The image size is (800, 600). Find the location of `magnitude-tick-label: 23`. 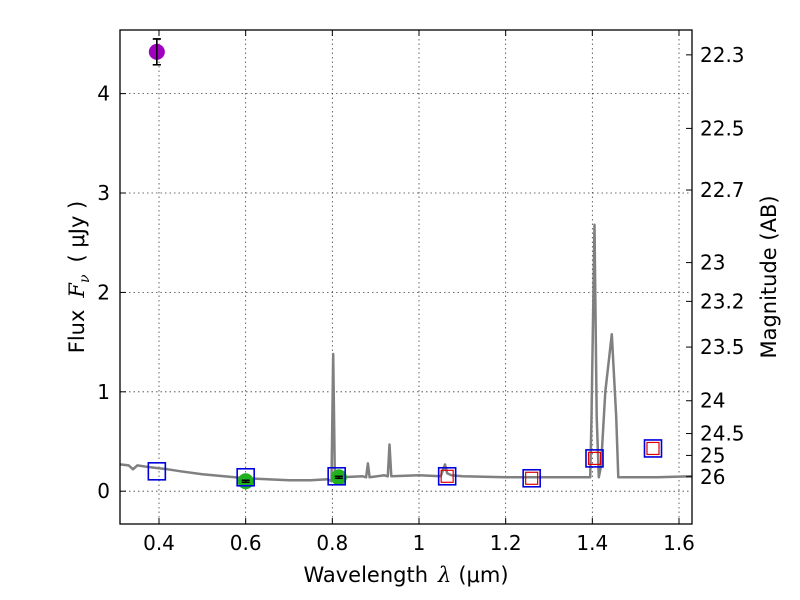

magnitude-tick-label: 23 is located at coordinates (712, 263).